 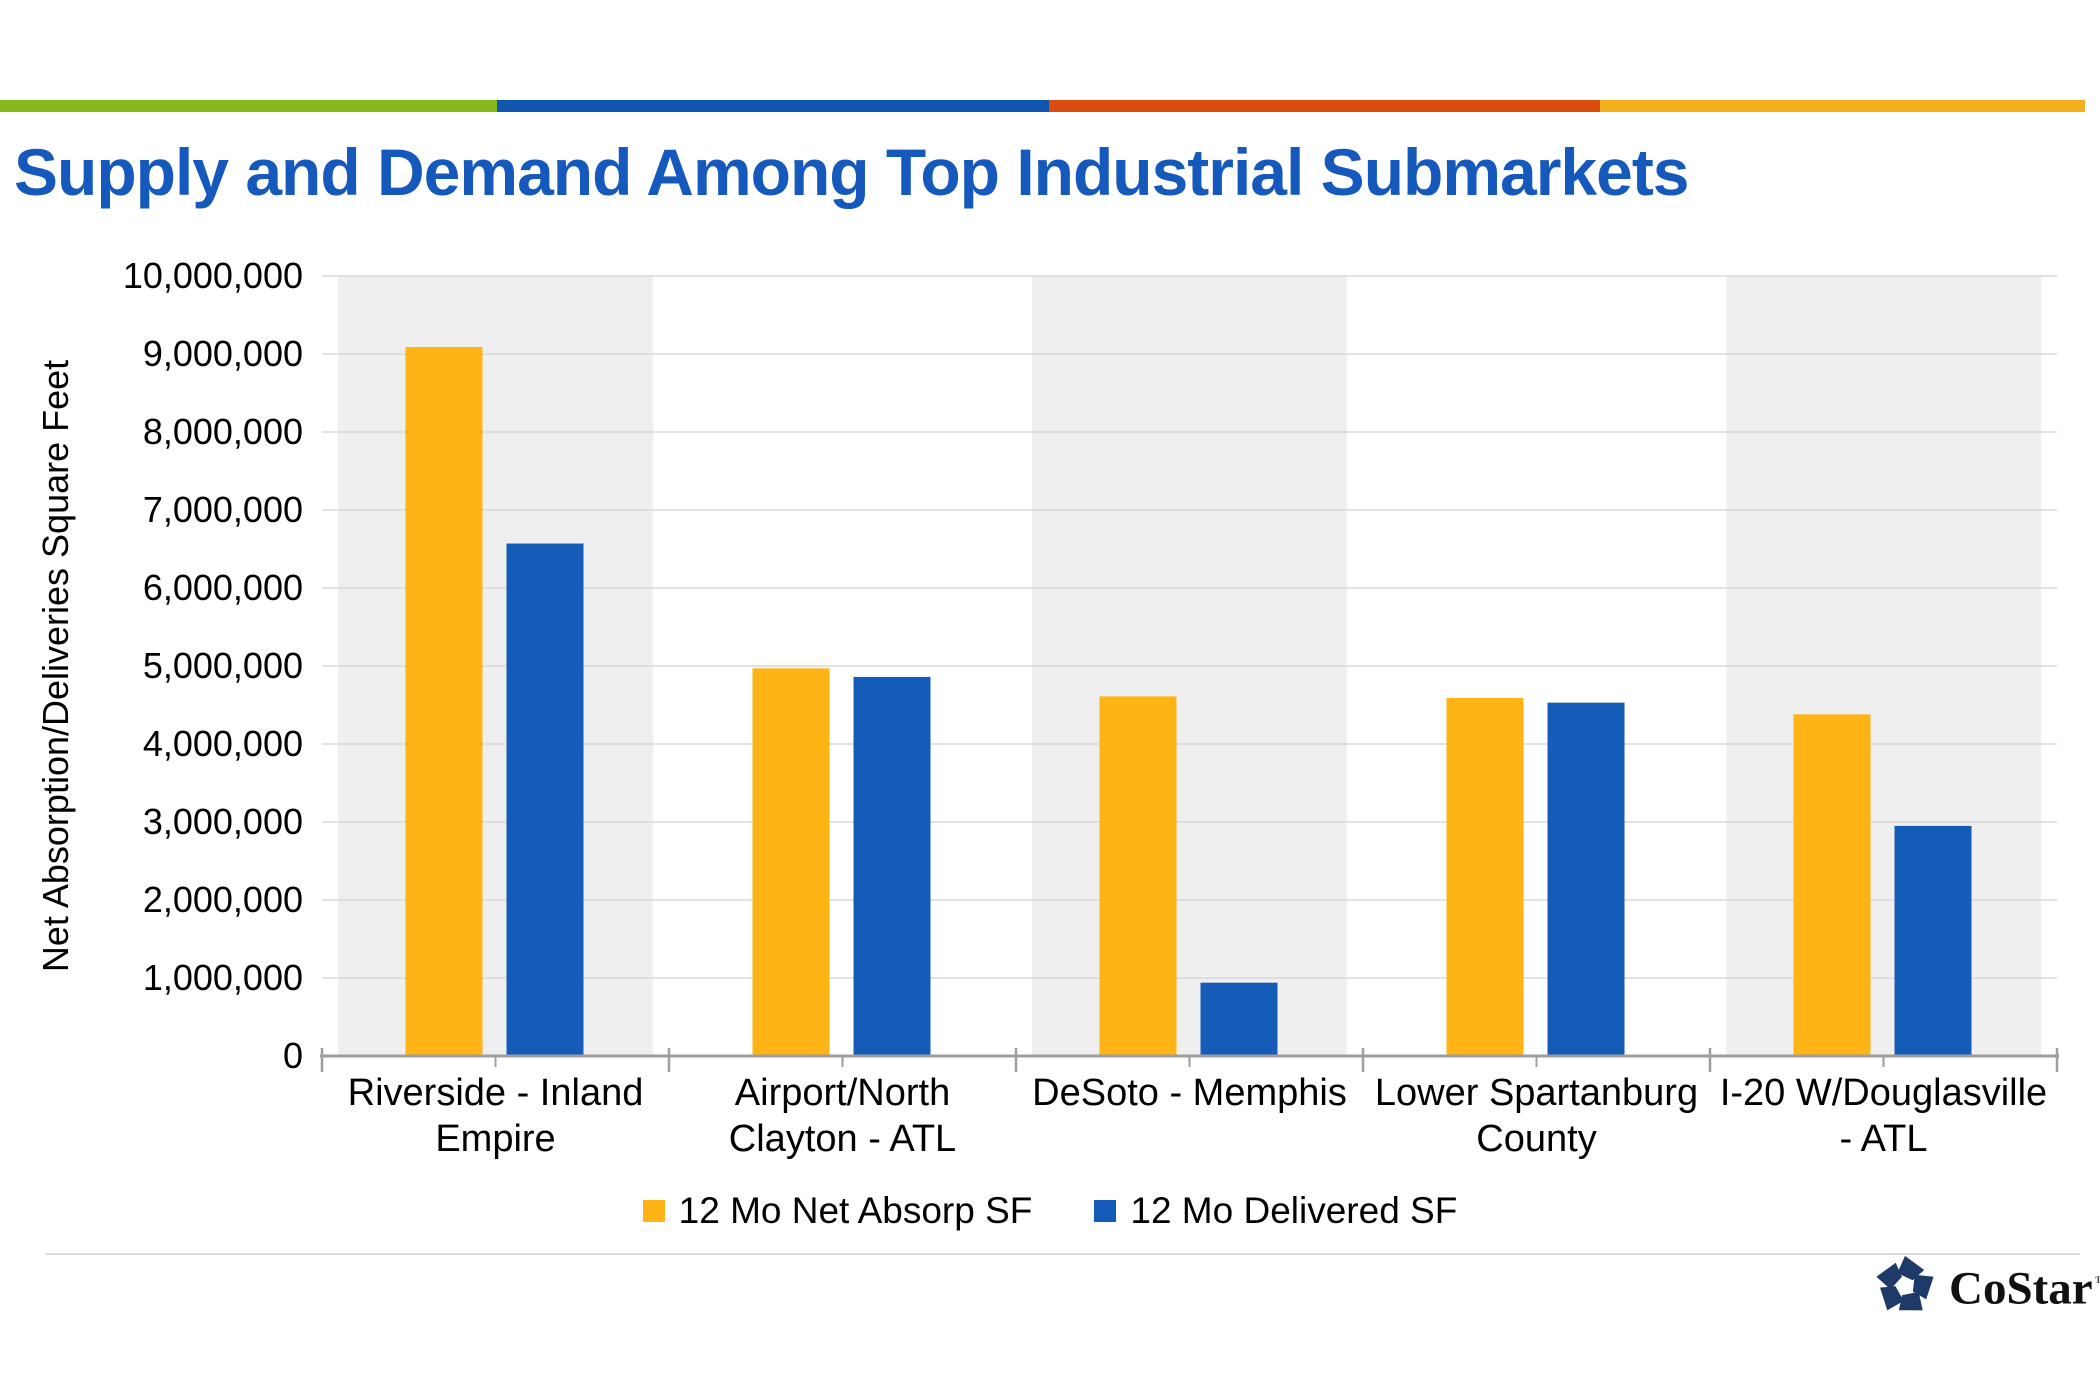 What do you see at coordinates (213, 275) in the screenshot?
I see `y-tick-label: 10,000,000` at bounding box center [213, 275].